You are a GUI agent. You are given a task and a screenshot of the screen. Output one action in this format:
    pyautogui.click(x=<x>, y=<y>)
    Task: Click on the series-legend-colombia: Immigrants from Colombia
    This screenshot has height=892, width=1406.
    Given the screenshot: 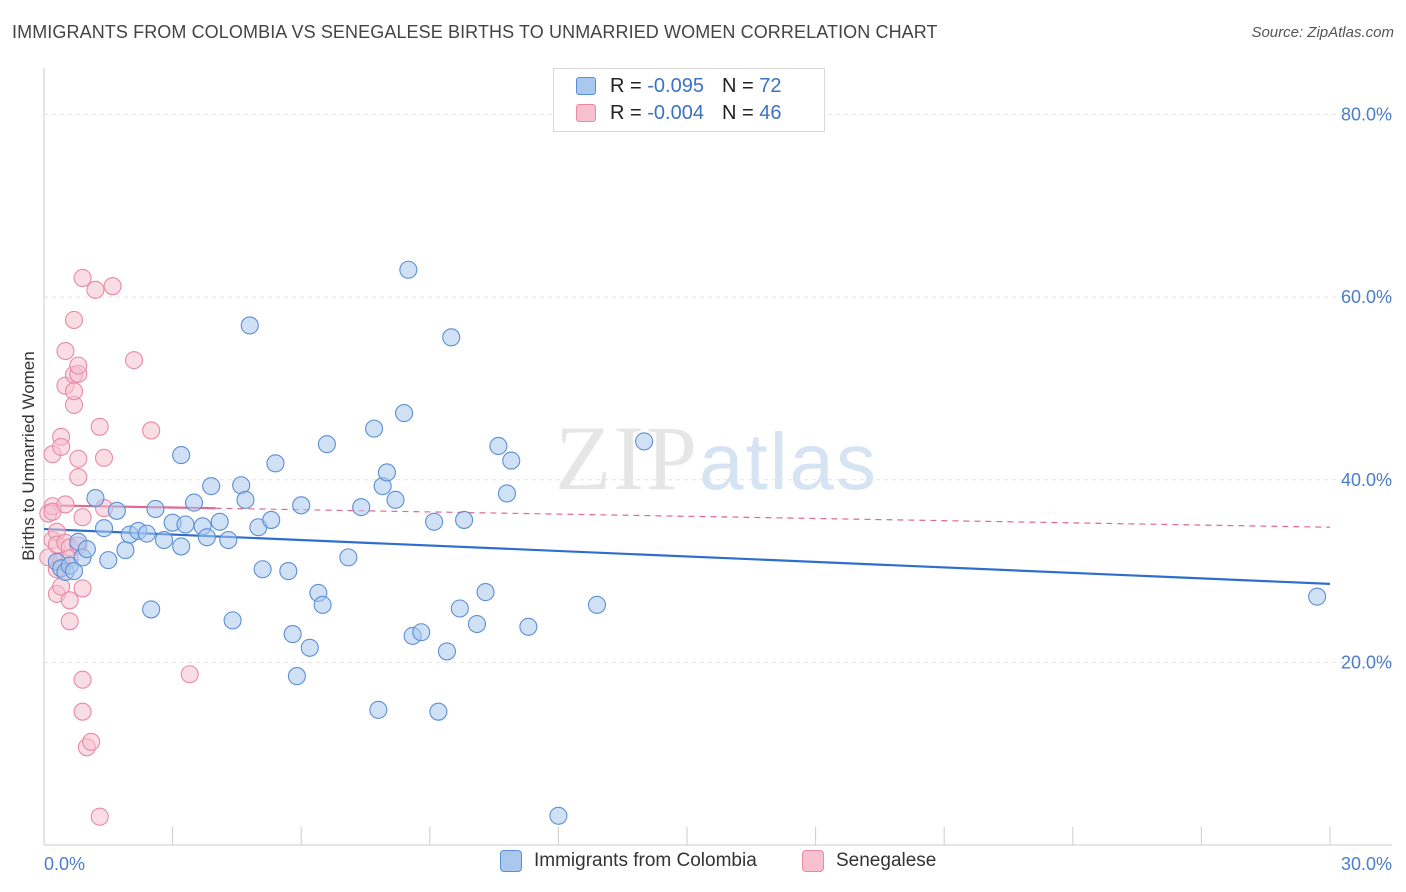 What is the action you would take?
    pyautogui.click(x=628, y=861)
    